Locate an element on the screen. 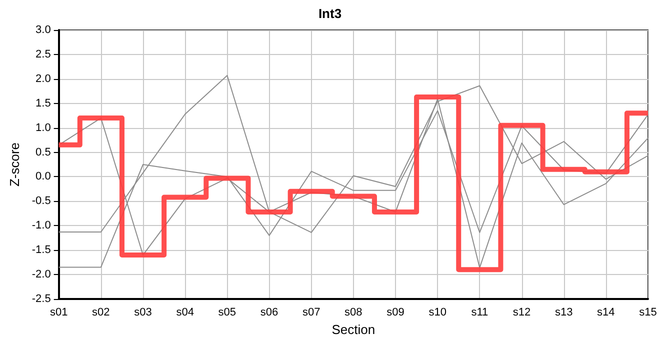 This screenshot has height=360, width=660. x-tick-label: s02 is located at coordinates (101, 312).